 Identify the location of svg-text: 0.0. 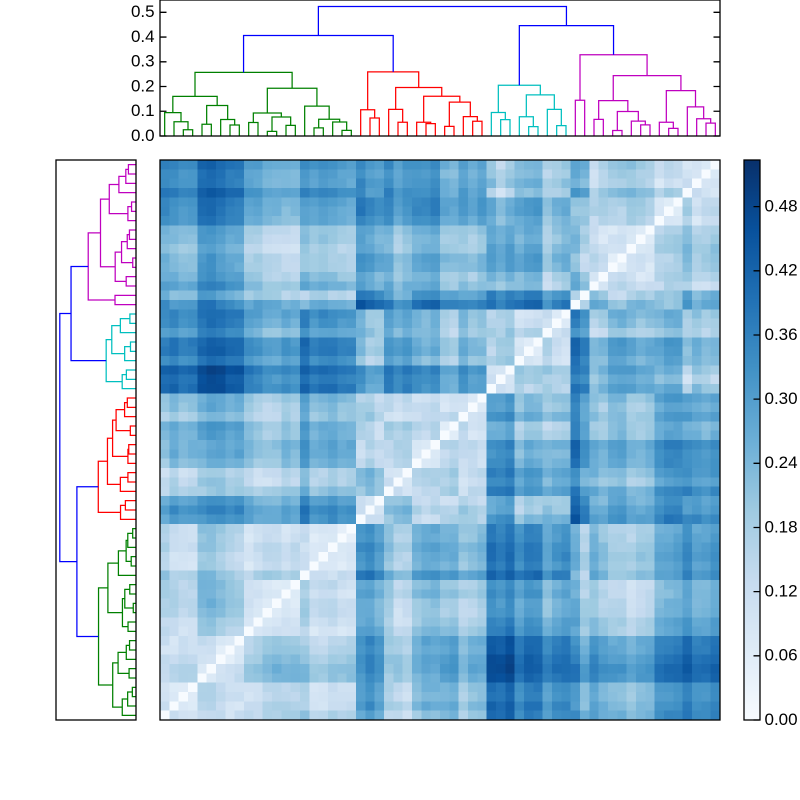
(143, 135).